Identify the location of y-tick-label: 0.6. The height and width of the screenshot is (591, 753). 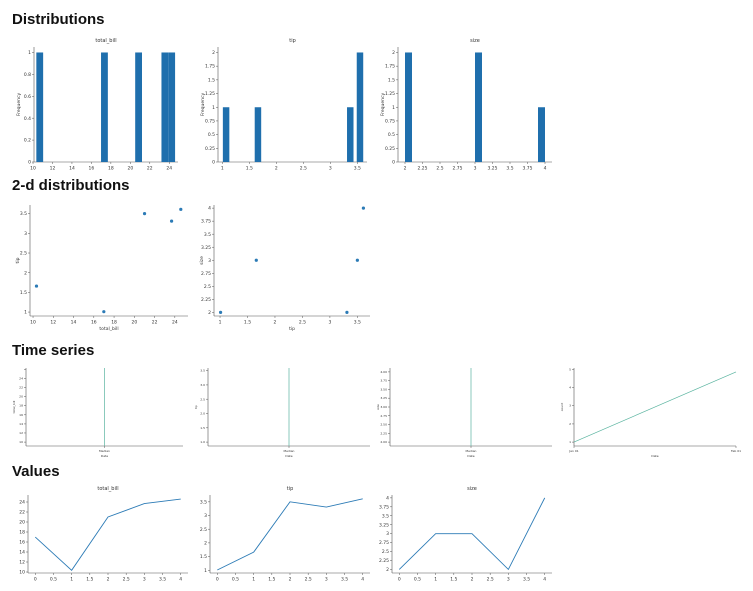
(27, 97).